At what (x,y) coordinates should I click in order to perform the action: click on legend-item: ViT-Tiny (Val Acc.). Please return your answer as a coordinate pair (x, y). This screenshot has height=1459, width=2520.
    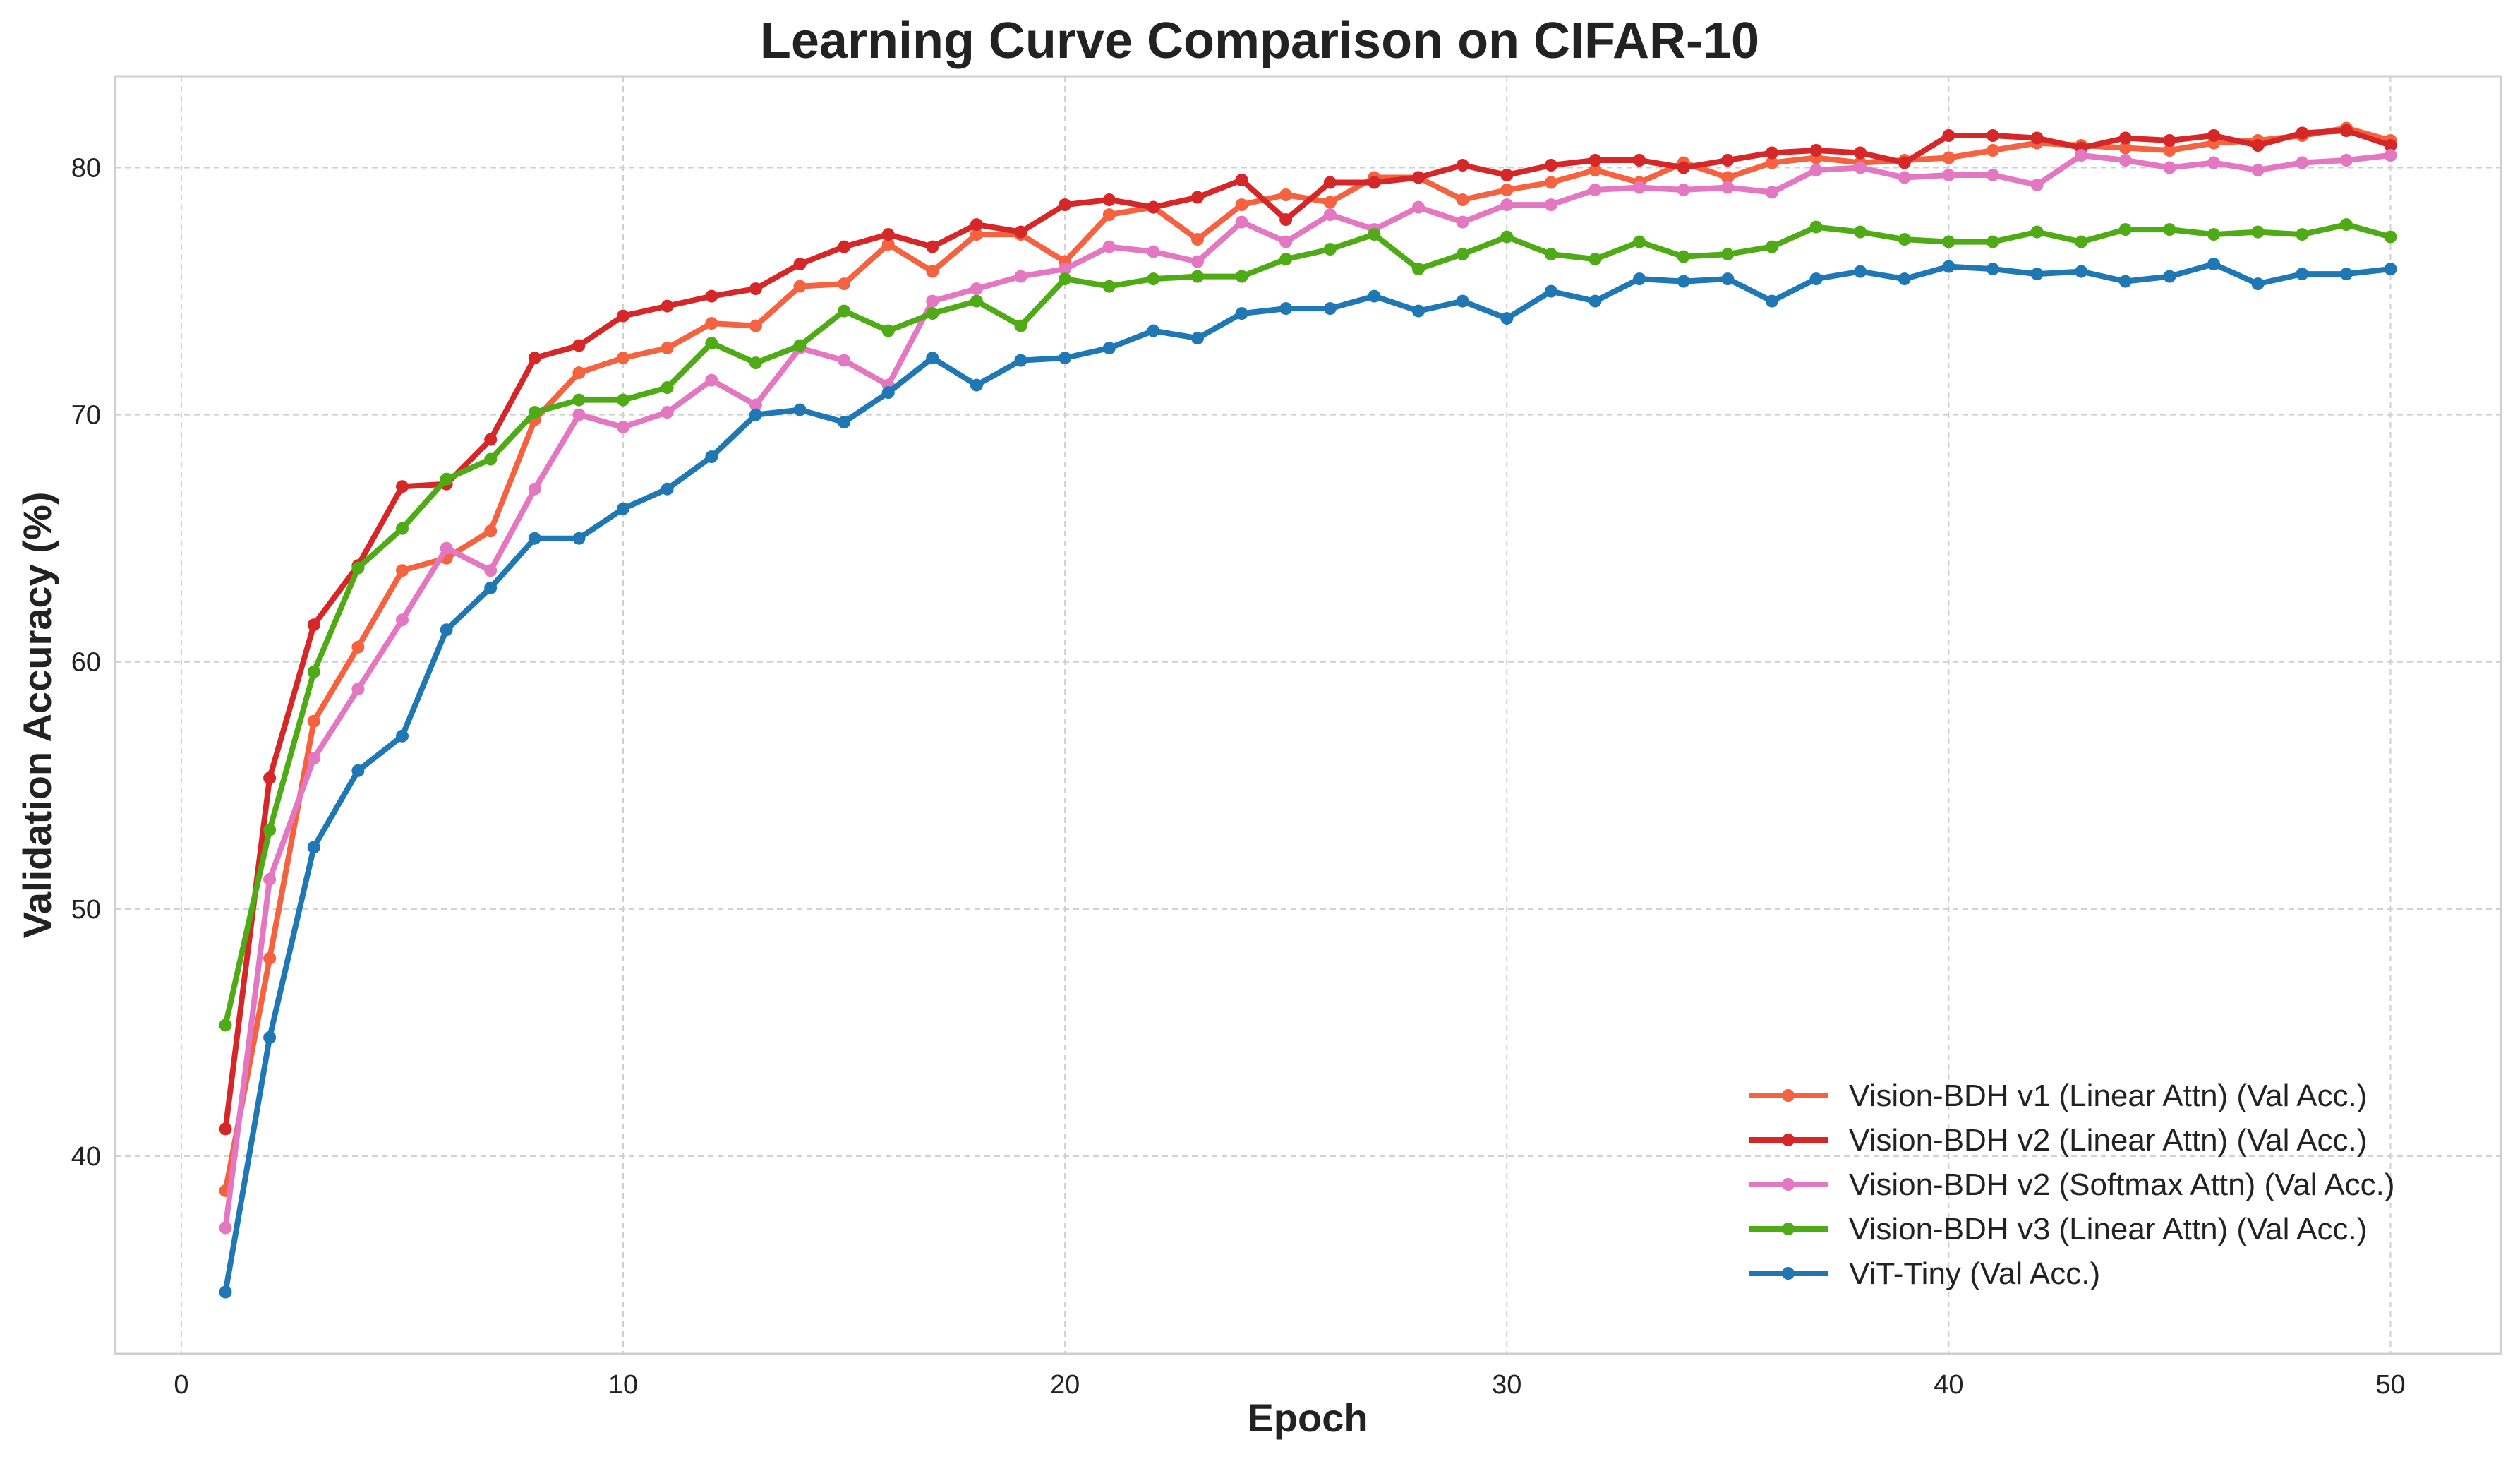
    Looking at the image, I should click on (1925, 1274).